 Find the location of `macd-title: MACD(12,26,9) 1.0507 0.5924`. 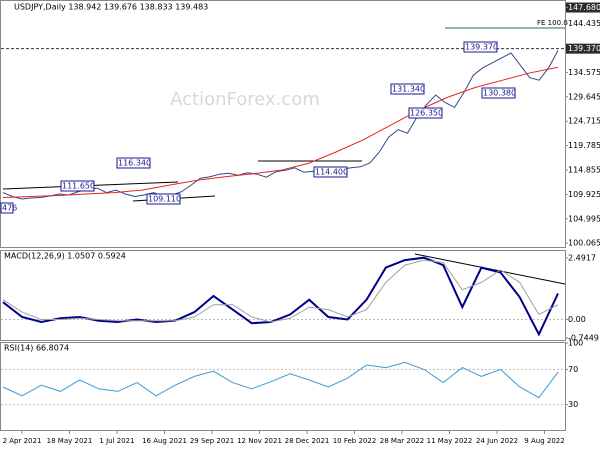

macd-title: MACD(12,26,9) 1.0507 0.5924 is located at coordinates (65, 256).